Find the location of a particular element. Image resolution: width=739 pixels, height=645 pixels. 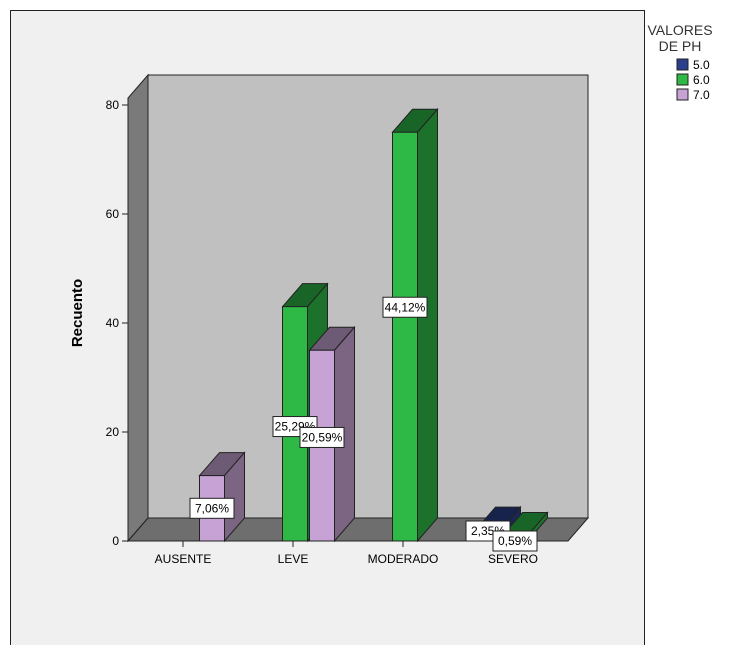

bar-front is located at coordinates (405, 336).